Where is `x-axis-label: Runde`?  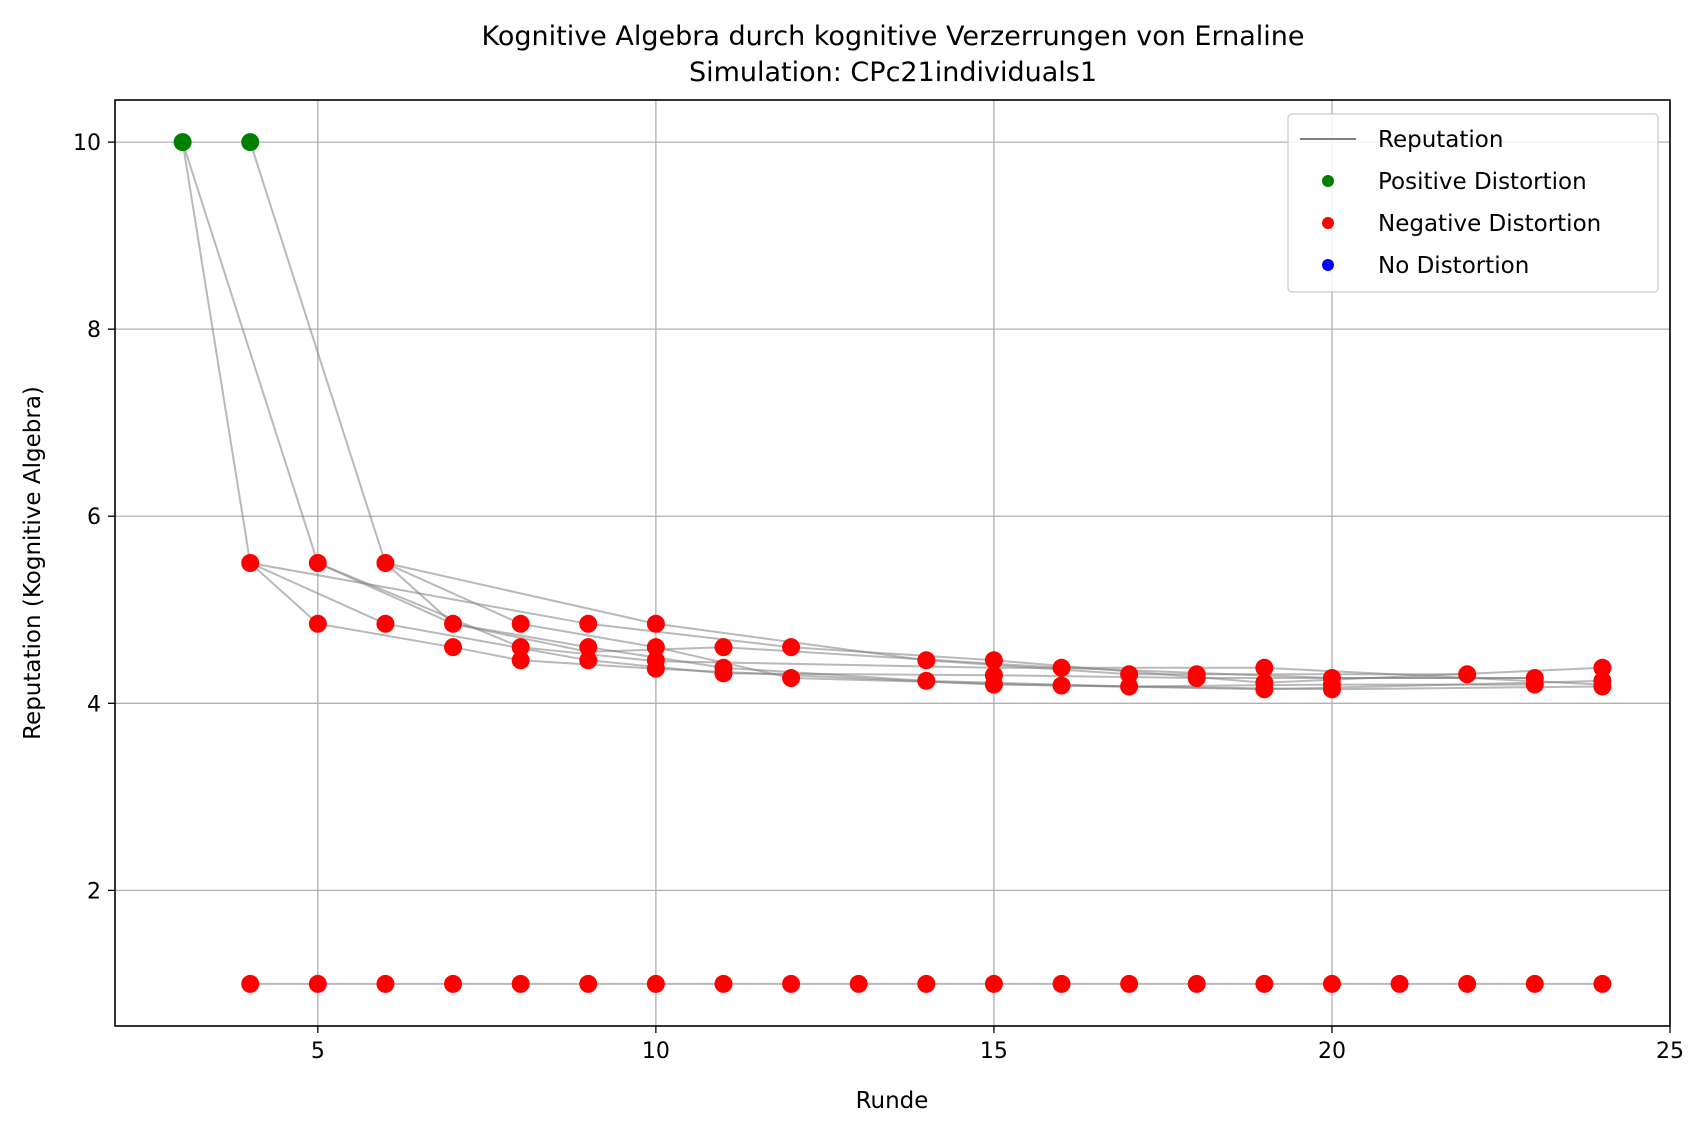
x-axis-label: Runde is located at coordinates (892, 1101).